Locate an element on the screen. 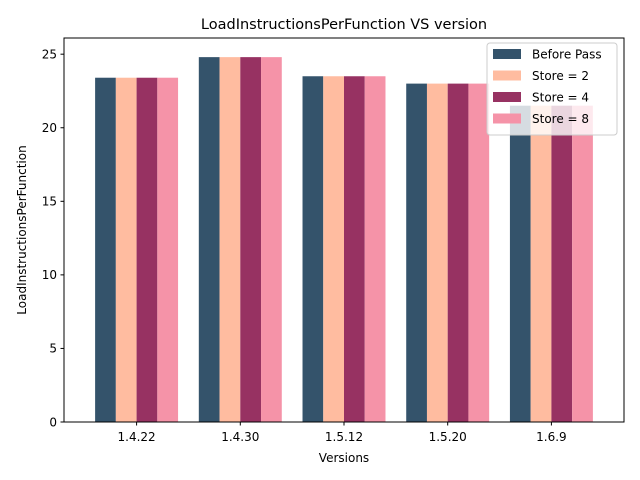 The width and height of the screenshot is (640, 480). legend: Before Pass Store = 2 Store = 4 Store = 8 is located at coordinates (552, 89).